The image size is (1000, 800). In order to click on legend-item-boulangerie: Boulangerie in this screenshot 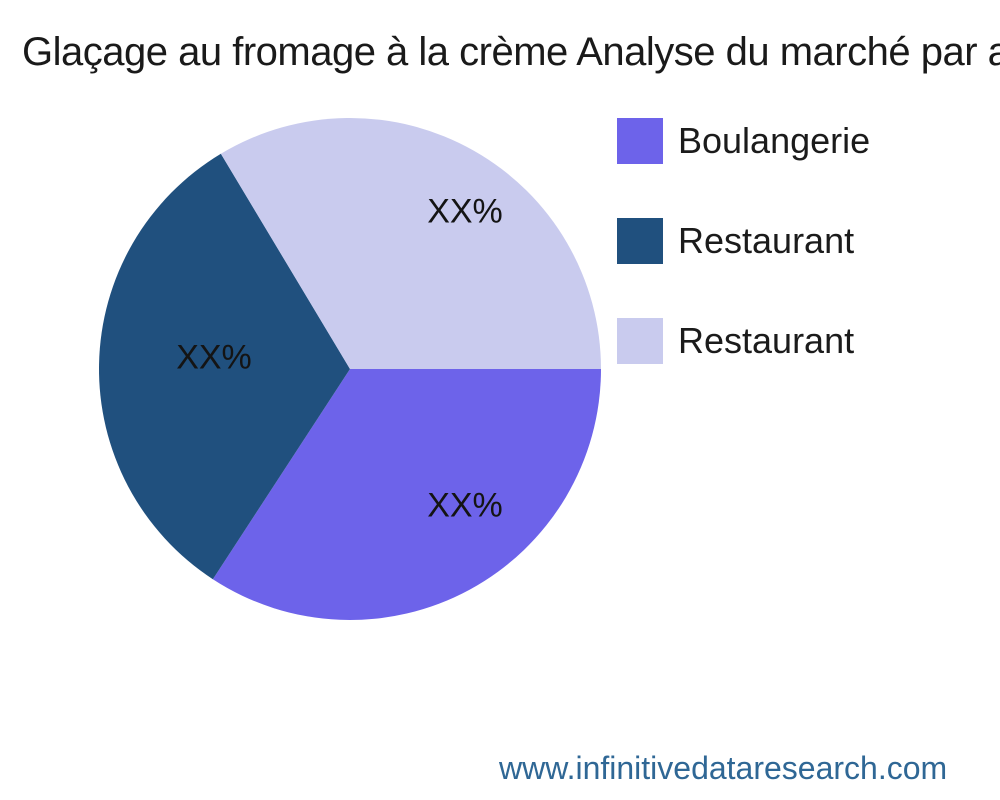, I will do `click(743, 141)`.